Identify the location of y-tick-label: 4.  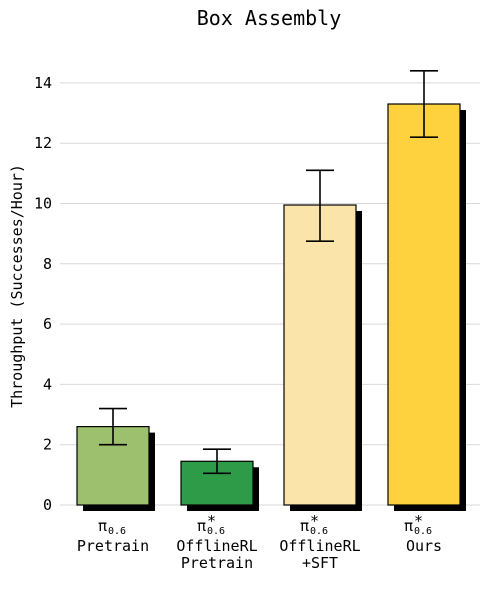
(47, 384).